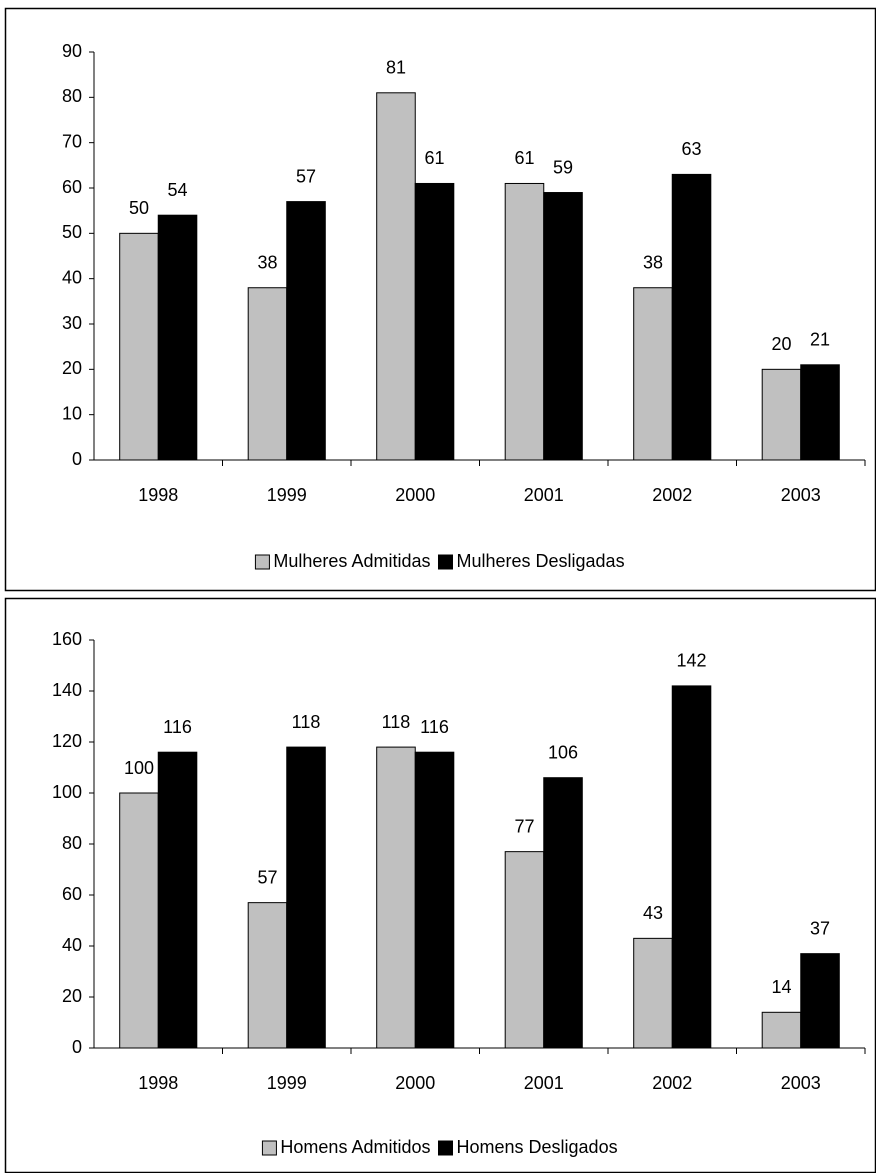 The width and height of the screenshot is (876, 1173). What do you see at coordinates (351, 561) in the screenshot?
I see `legend-label: Mulheres Admitidas` at bounding box center [351, 561].